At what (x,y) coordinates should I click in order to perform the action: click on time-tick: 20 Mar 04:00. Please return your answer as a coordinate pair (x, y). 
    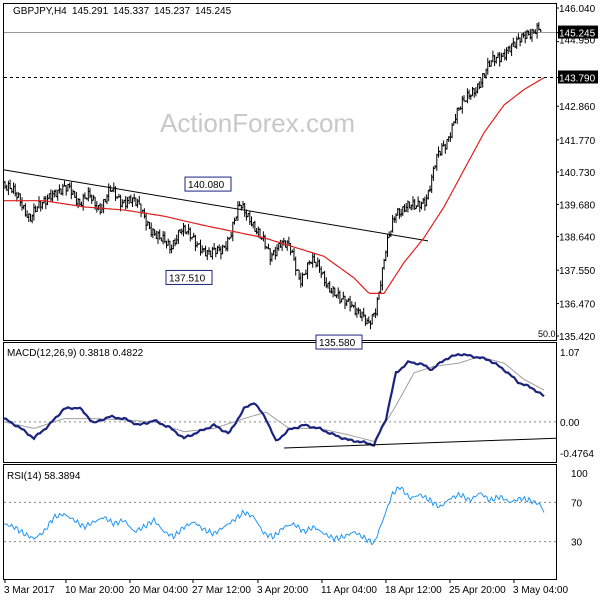
    Looking at the image, I should click on (158, 587).